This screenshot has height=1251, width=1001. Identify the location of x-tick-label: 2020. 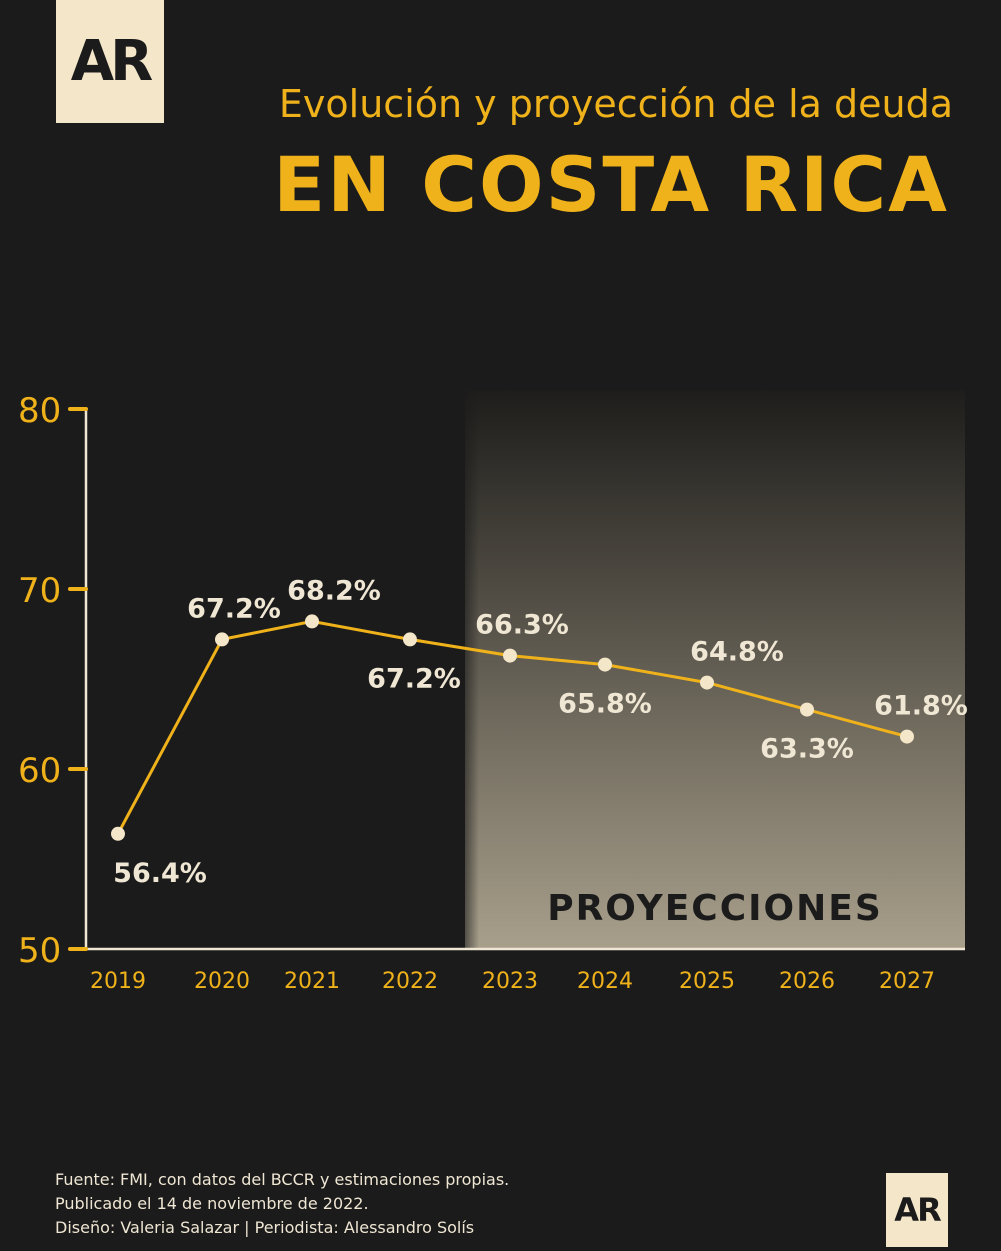
(222, 981).